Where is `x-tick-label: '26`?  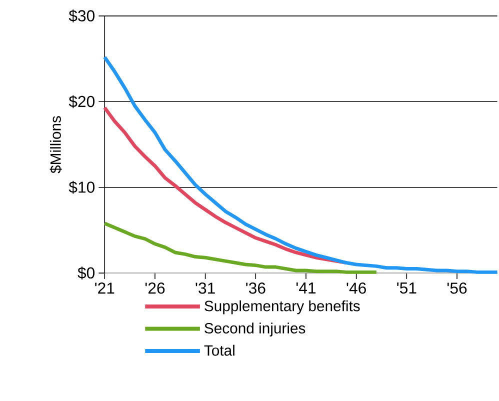 x-tick-label: '26 is located at coordinates (155, 288).